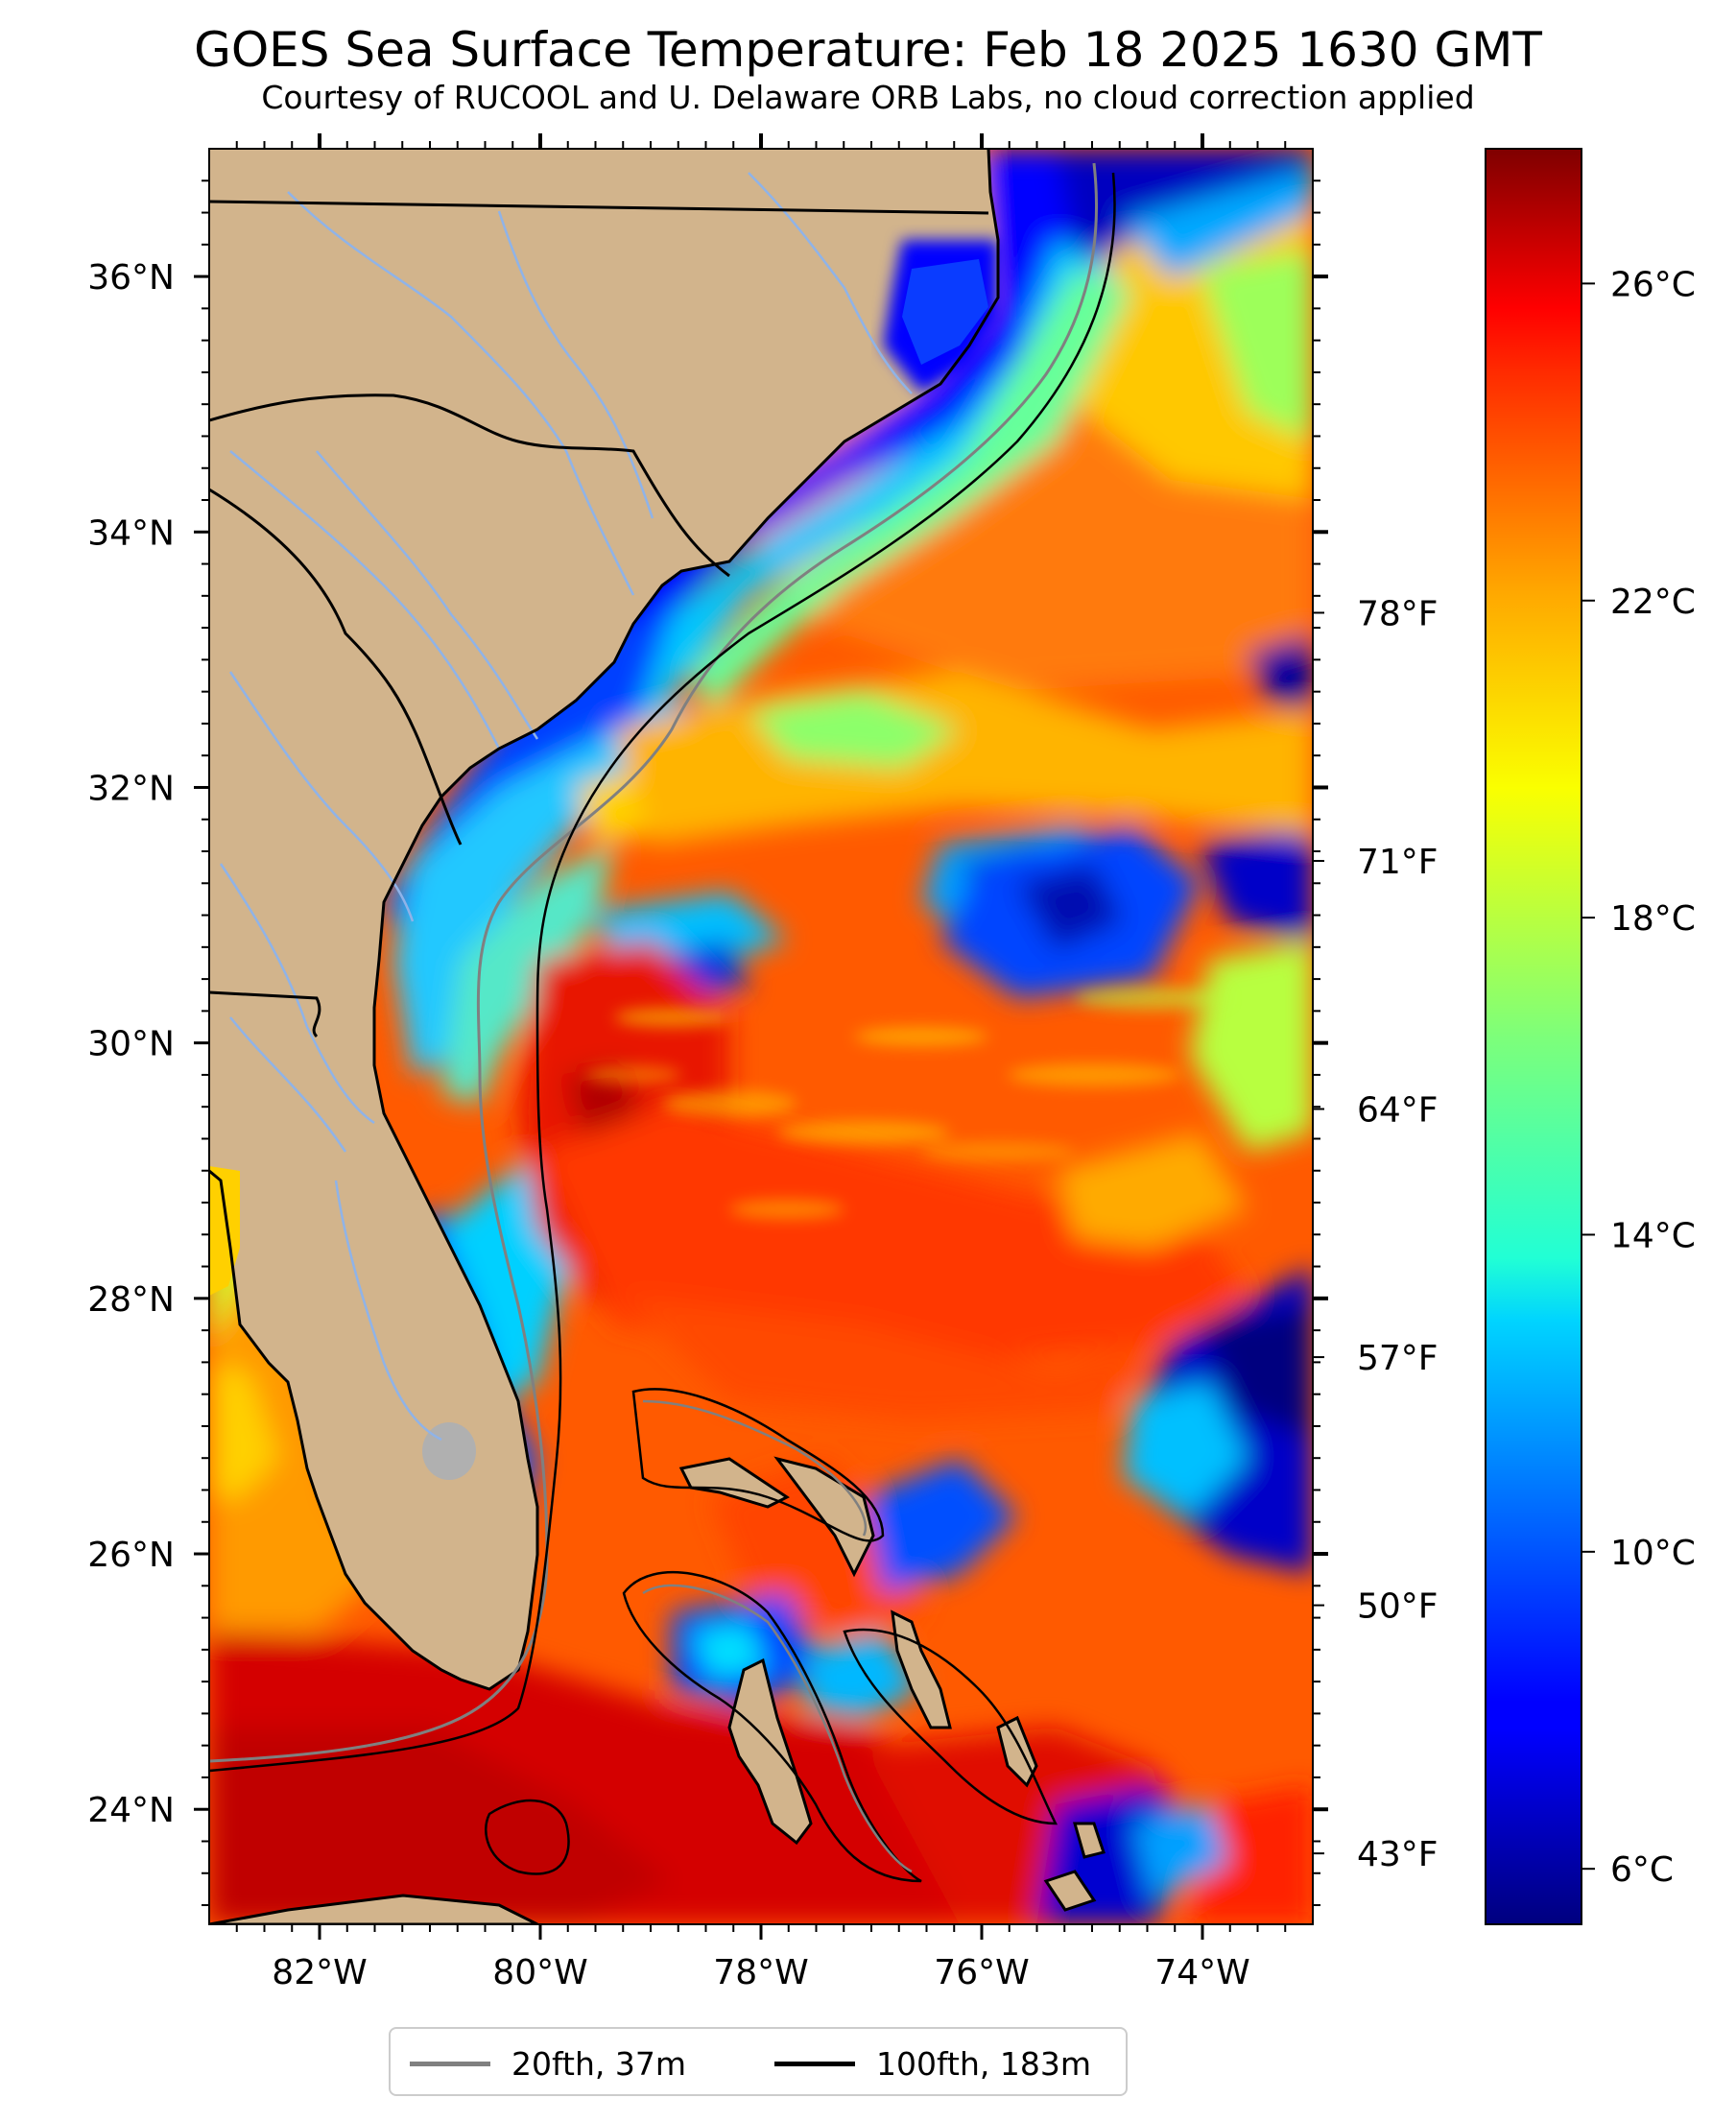  I want to click on legend-label-100fth: 100fth, 183m, so click(983, 2063).